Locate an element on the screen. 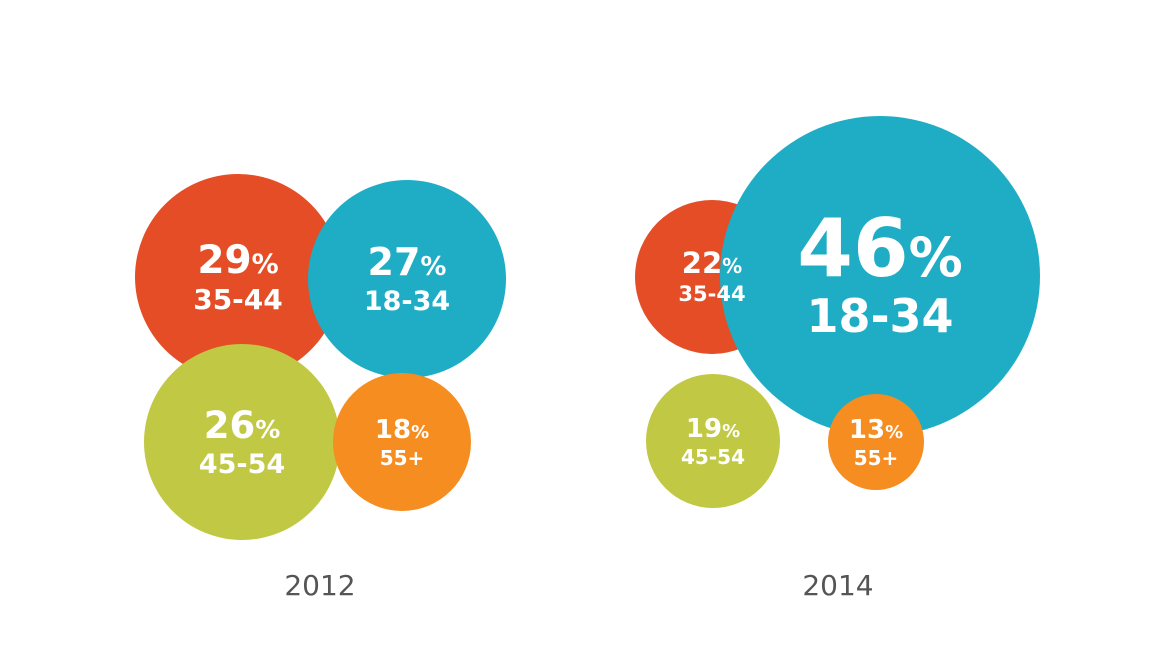 This screenshot has width=1168, height=672. year-label: 2012 is located at coordinates (319, 585).